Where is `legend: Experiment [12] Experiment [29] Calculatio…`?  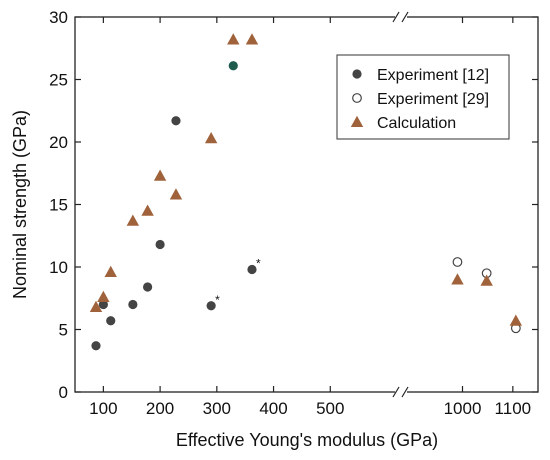 legend: Experiment [12] Experiment [29] Calculatio… is located at coordinates (423, 97).